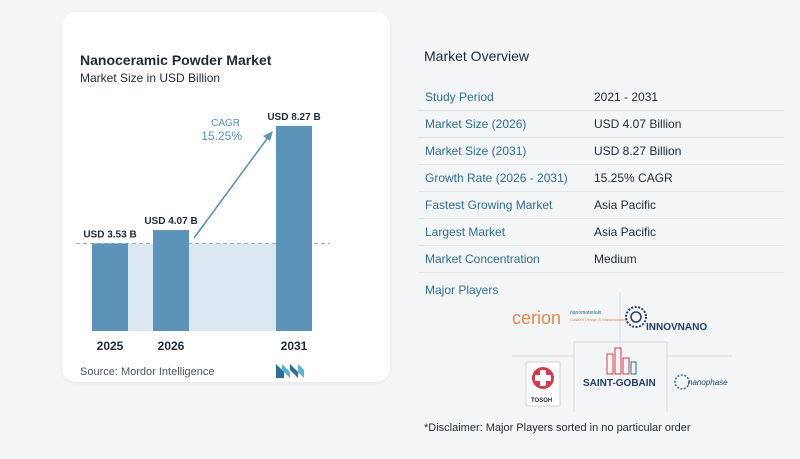 The width and height of the screenshot is (800, 459). I want to click on cerion-tagline-2: Custom Design & Manufacturing, so click(599, 319).